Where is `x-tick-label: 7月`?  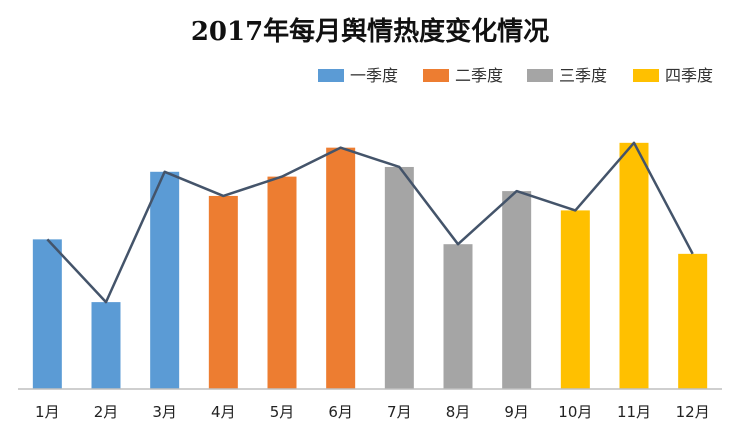
x-tick-label: 7月 is located at coordinates (399, 412).